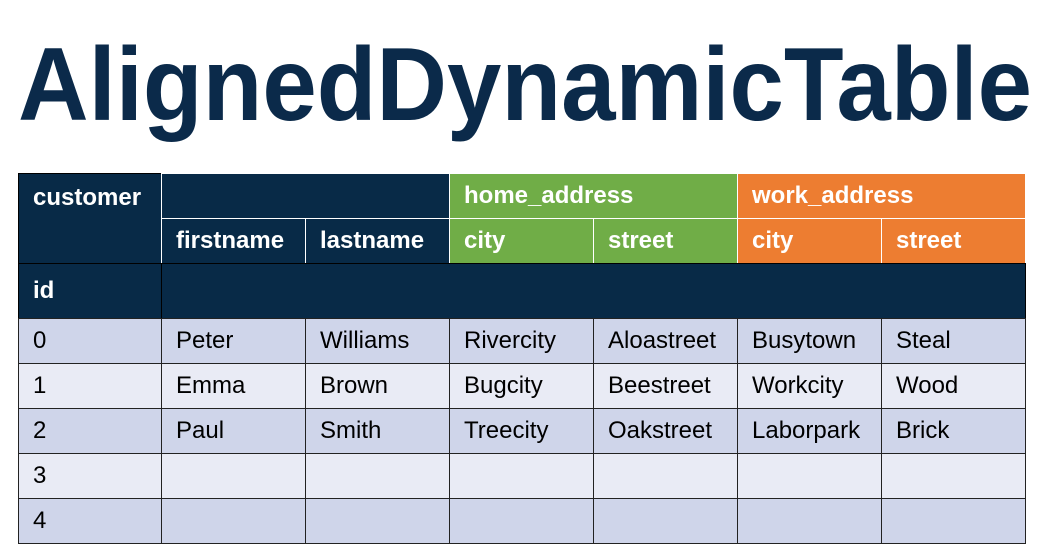 This screenshot has height=544, width=1058. I want to click on table-cell: Emma, so click(233, 386).